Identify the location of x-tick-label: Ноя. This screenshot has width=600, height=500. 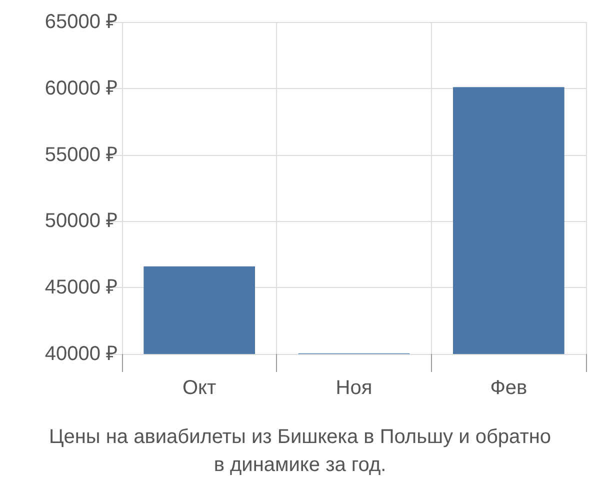
(354, 388).